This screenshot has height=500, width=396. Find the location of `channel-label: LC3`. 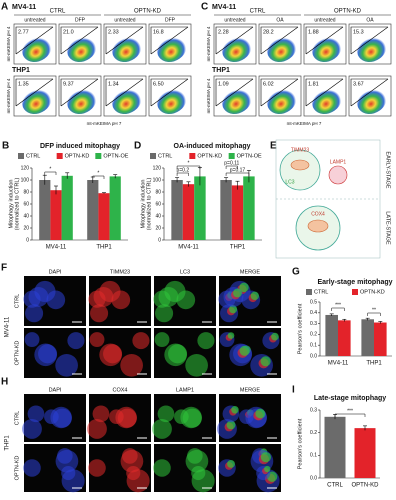

channel-label: LC3 is located at coordinates (185, 272).